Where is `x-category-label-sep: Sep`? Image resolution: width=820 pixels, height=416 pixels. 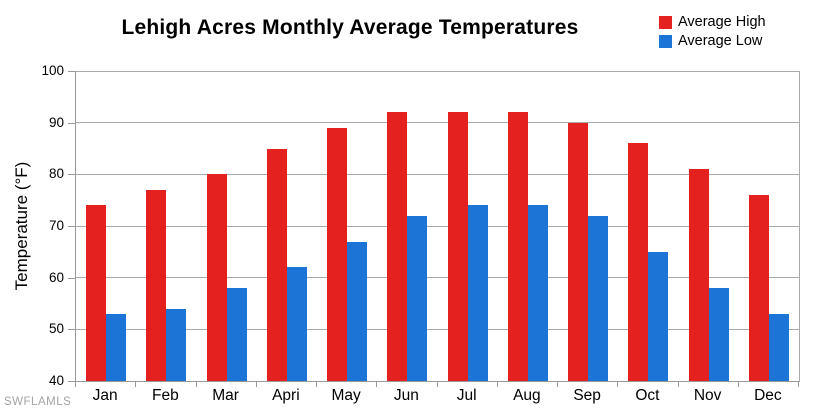
x-category-label-sep: Sep is located at coordinates (587, 395).